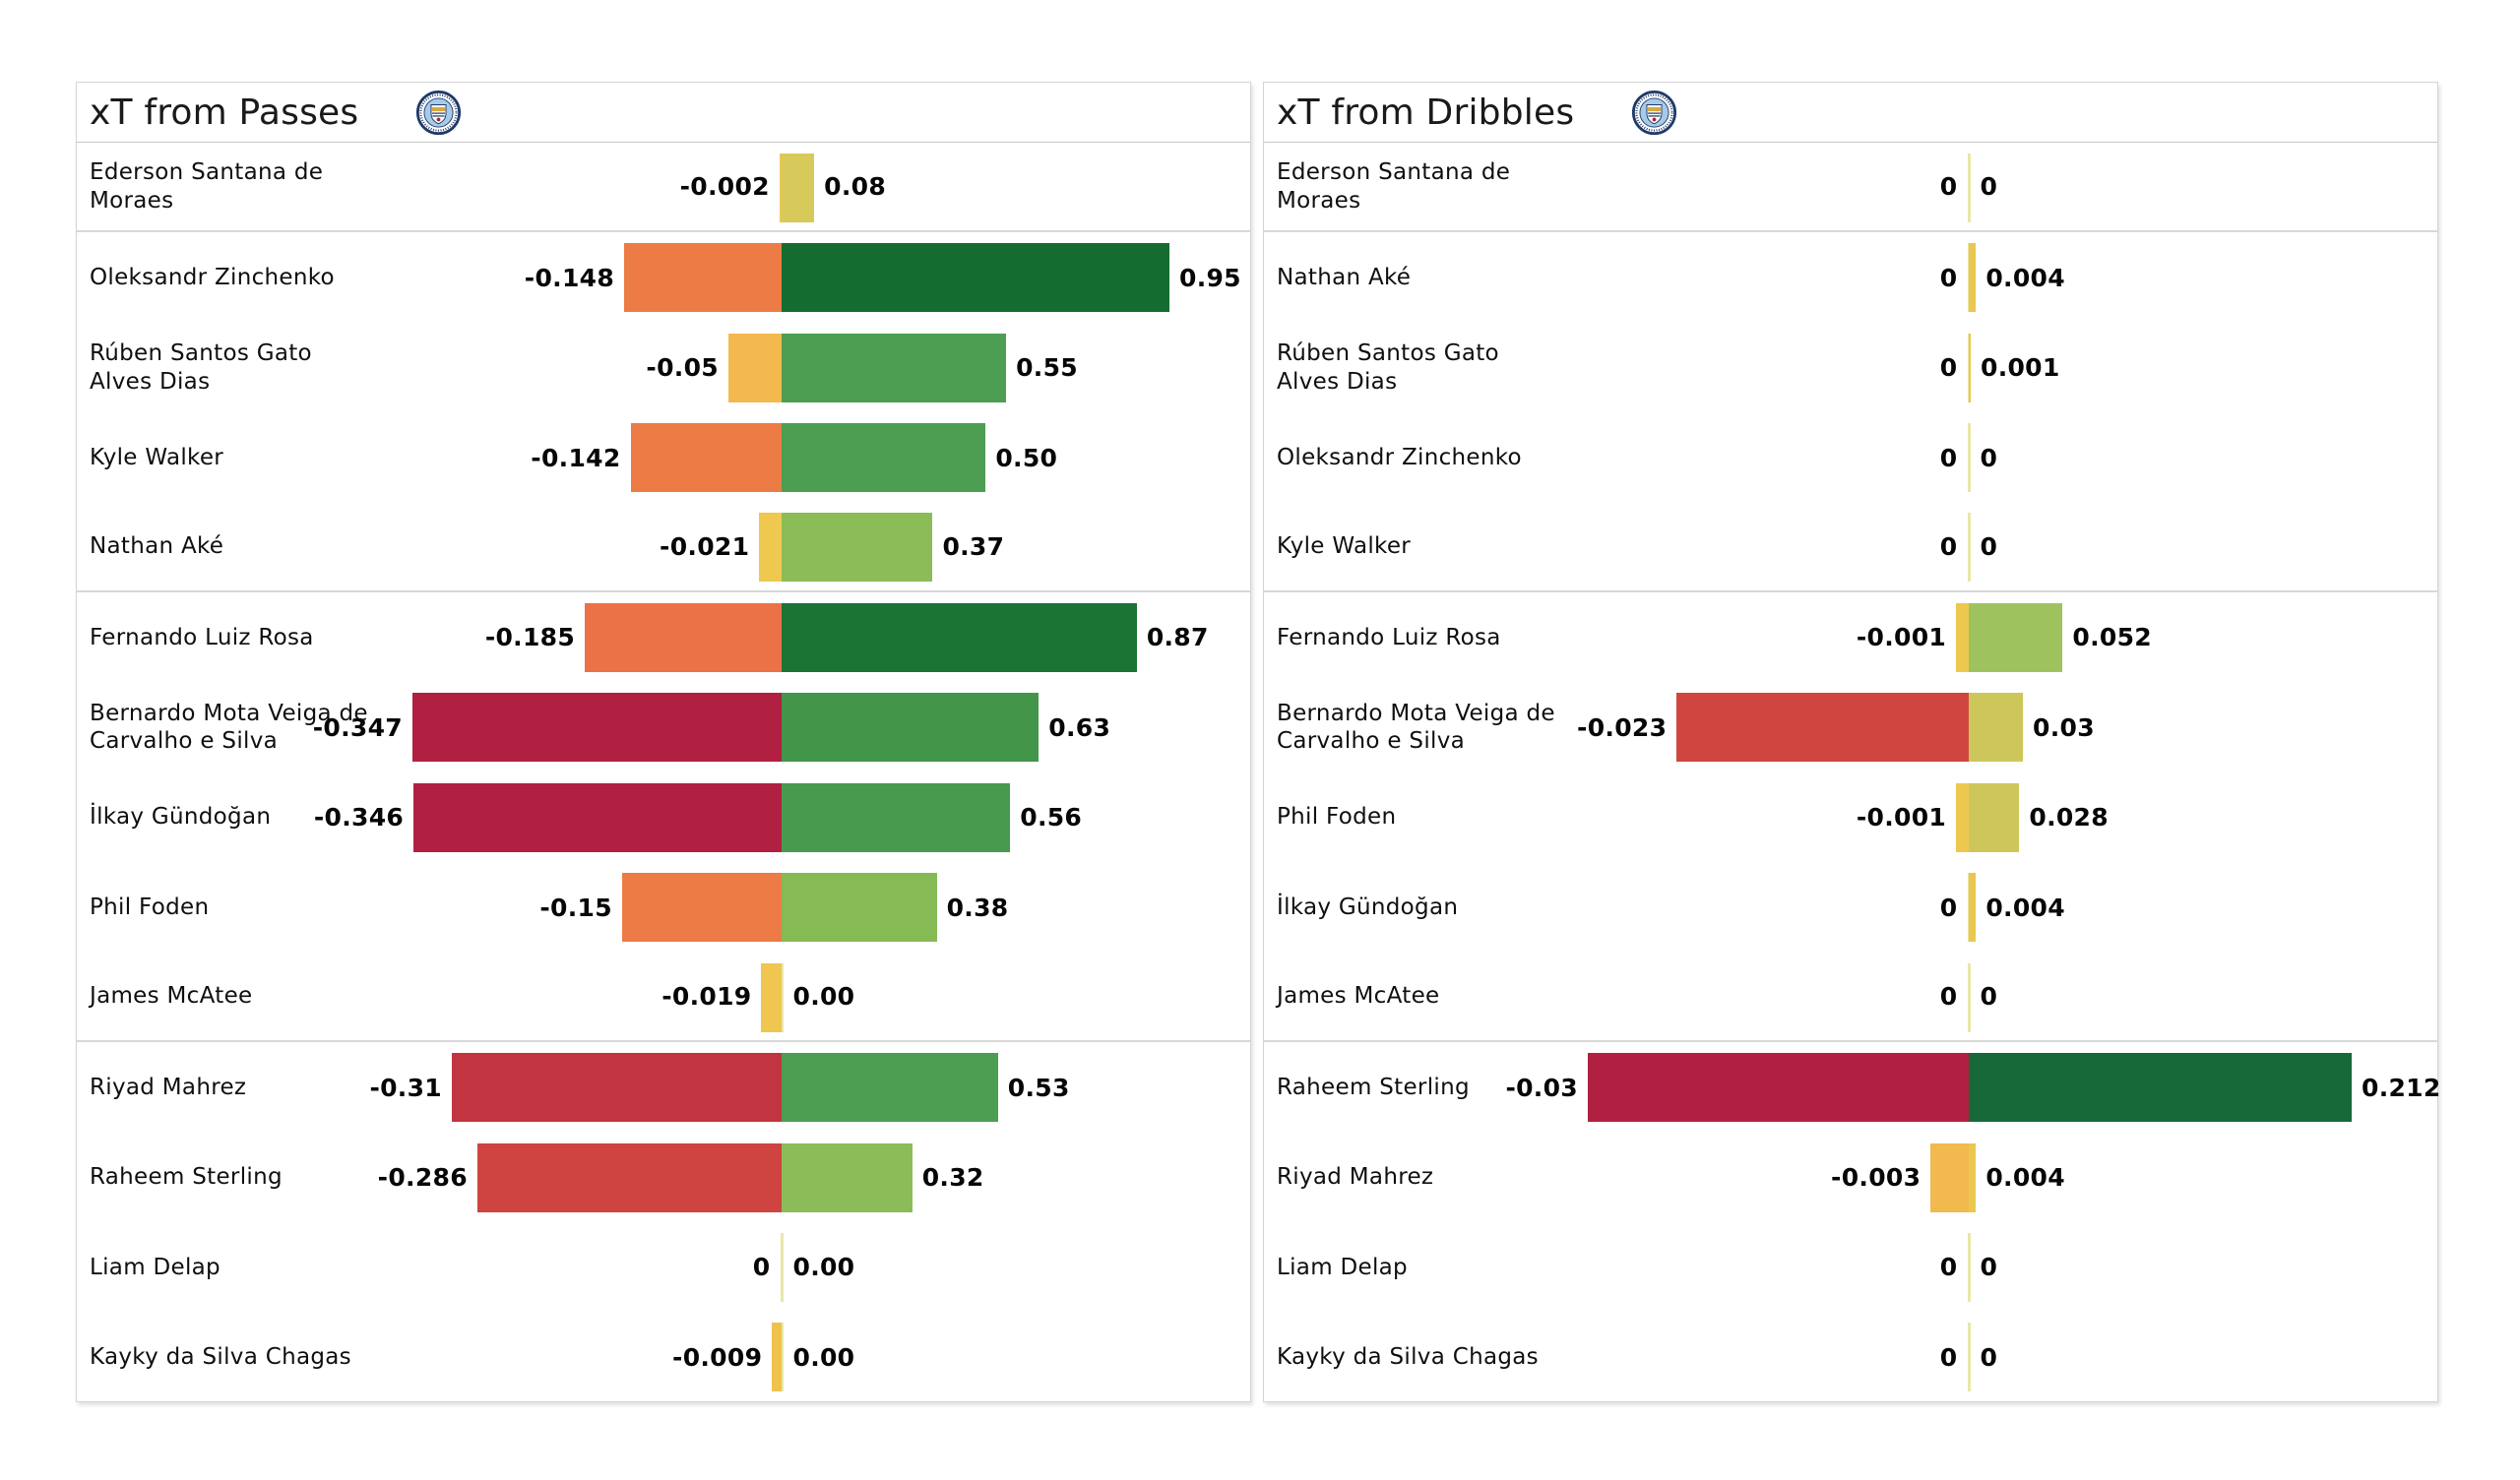 This screenshot has width=2520, height=1480. I want to click on player-row: Rúben Santos Gato Alves Dias 0 0.001, so click(1850, 367).